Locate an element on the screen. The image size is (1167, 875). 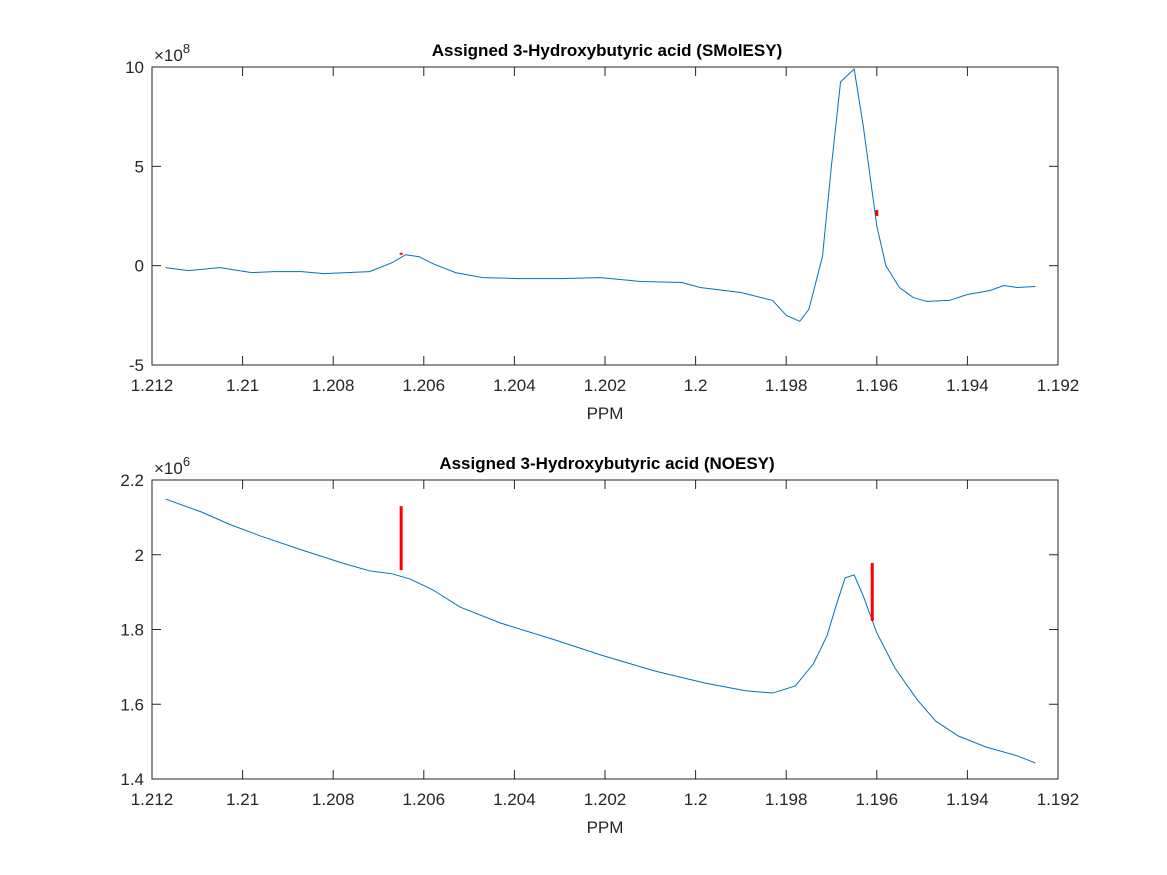
y-scale-label: ×10⁸ is located at coordinates (172, 53).